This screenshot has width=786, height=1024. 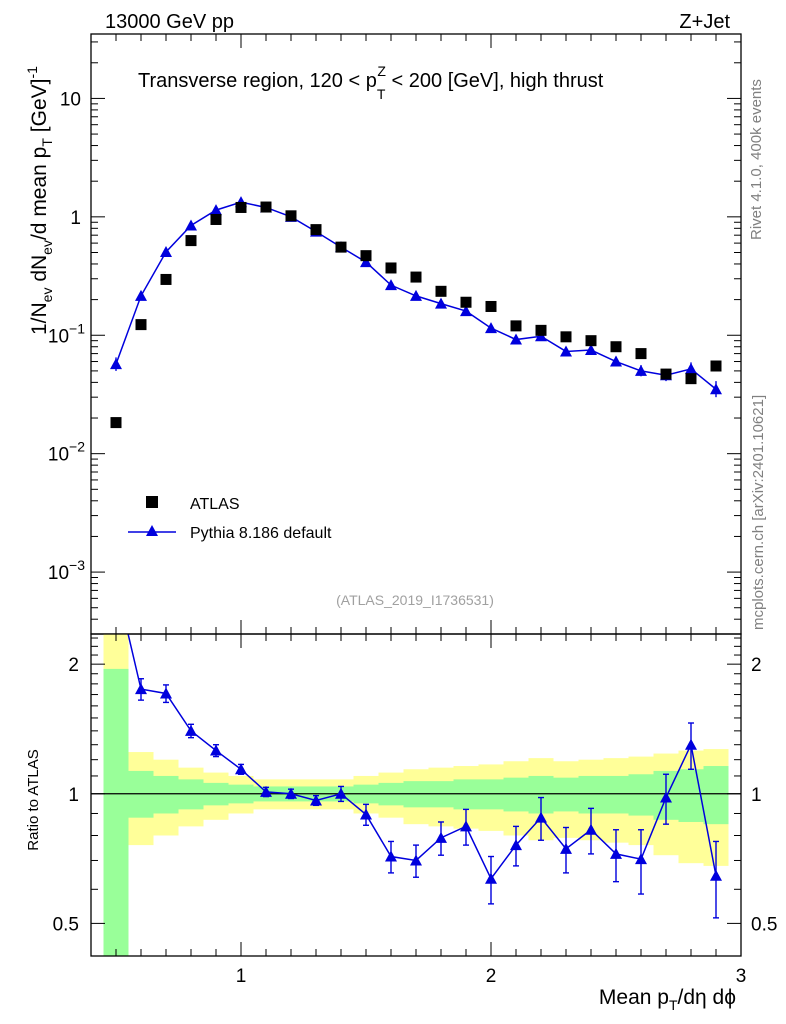 I want to click on main-ytick-label: 10⁻¹, so click(x=66, y=333).